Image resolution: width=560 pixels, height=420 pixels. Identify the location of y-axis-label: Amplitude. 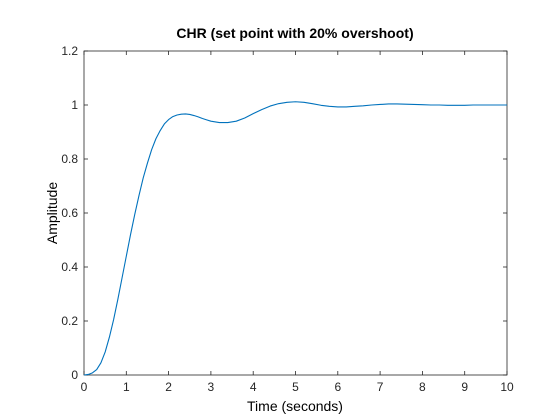
(52, 213).